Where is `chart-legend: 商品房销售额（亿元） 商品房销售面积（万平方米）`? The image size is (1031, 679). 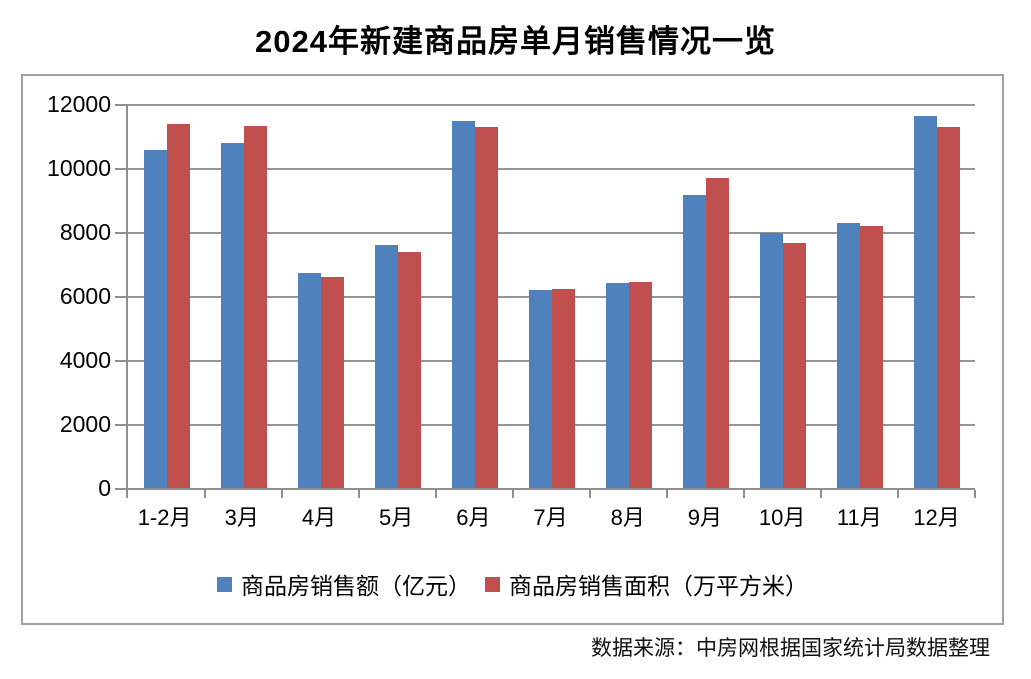 chart-legend: 商品房销售额（亿元） 商品房销售面积（万平方米） is located at coordinates (512, 584).